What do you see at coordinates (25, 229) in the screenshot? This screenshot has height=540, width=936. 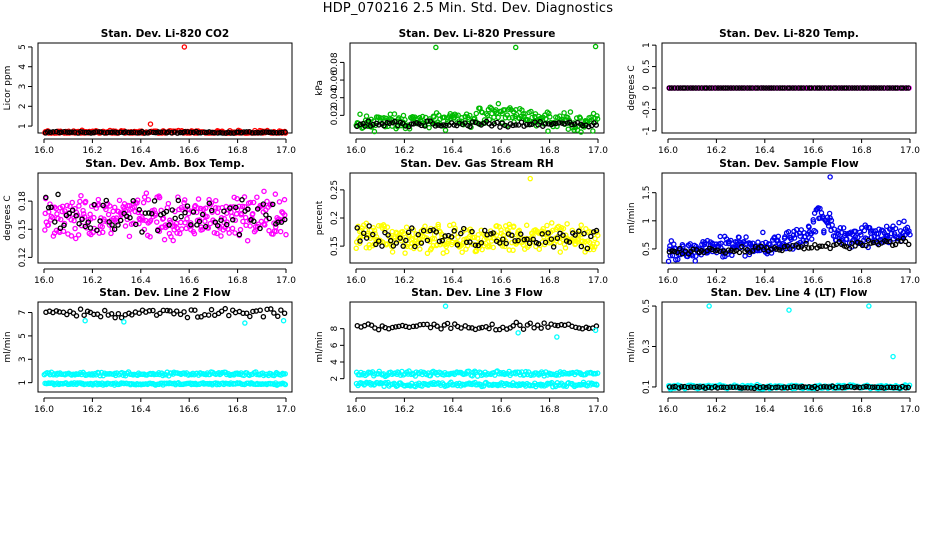 I see `y-axis: 0.12 0.15 0.18` at bounding box center [25, 229].